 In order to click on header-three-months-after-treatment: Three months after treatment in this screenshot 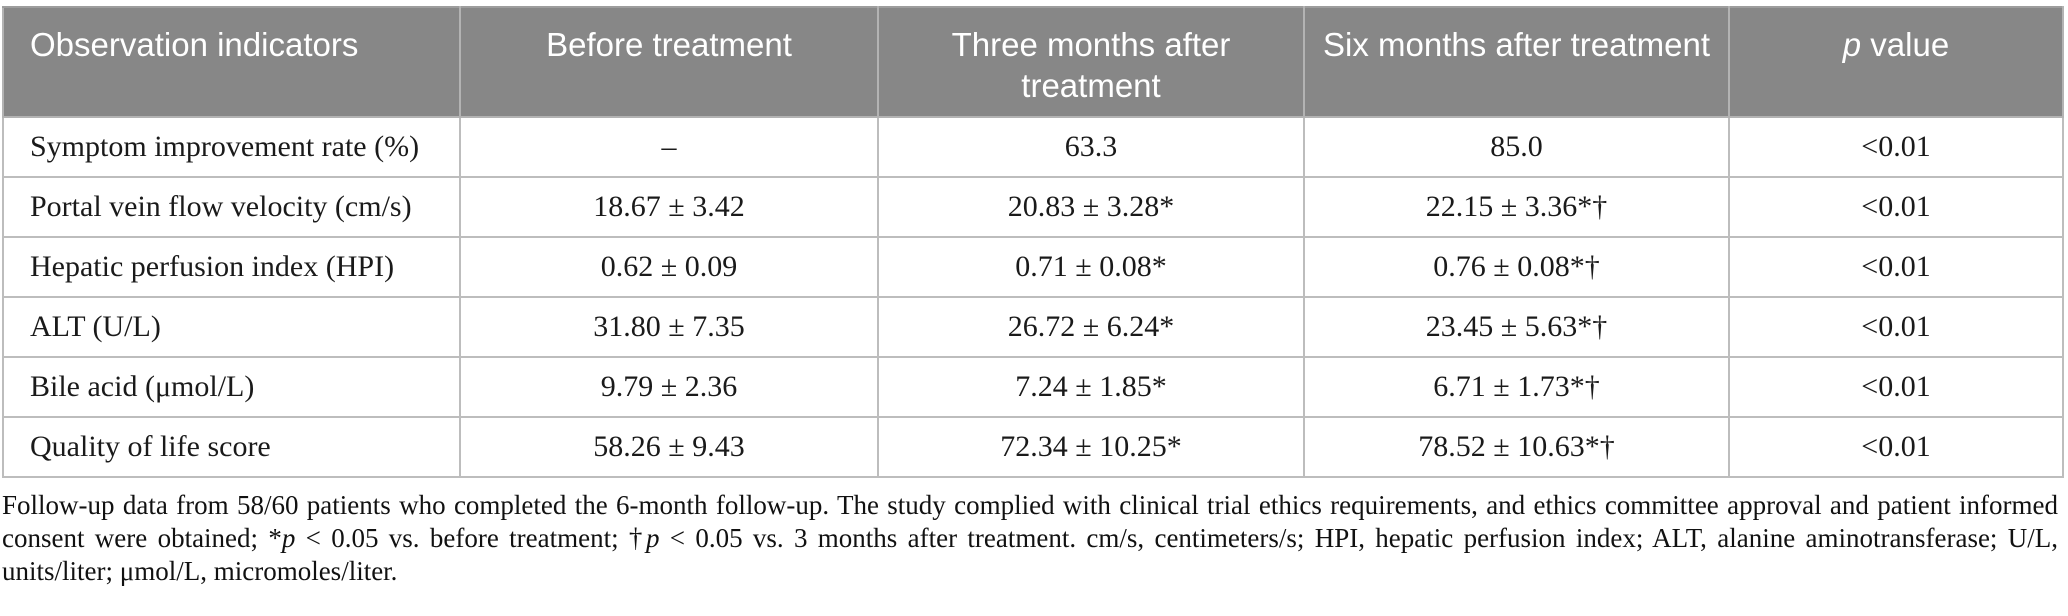, I will do `click(1091, 62)`.